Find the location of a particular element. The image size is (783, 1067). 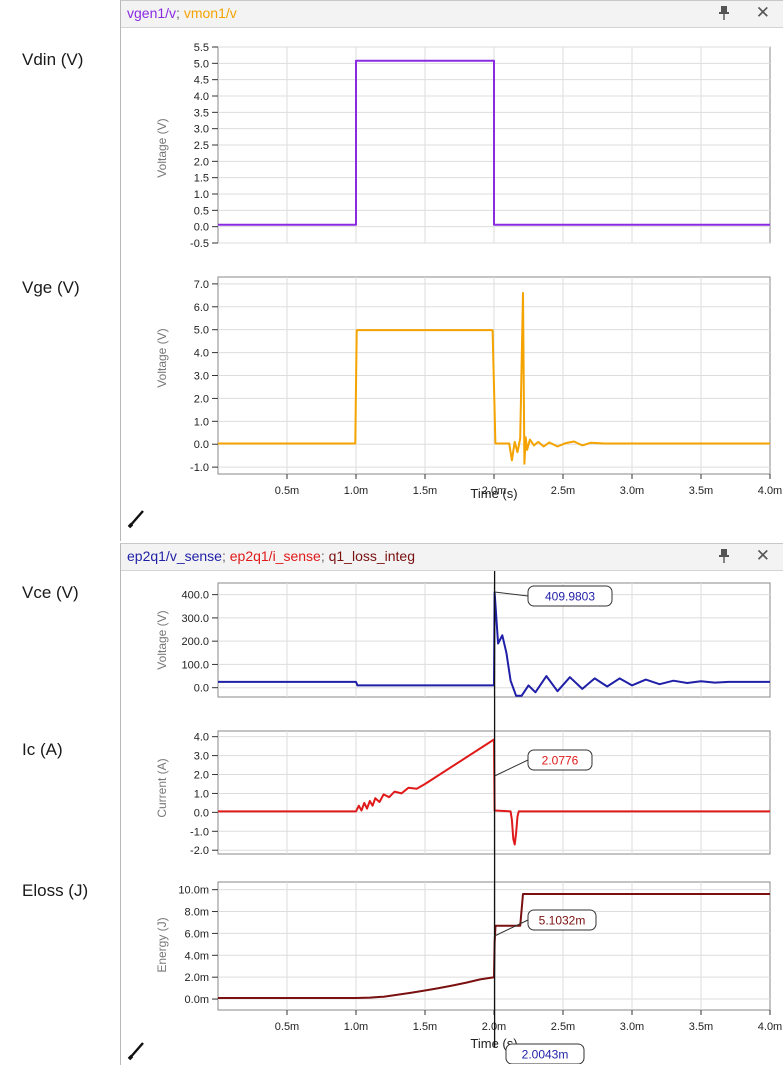

side-label-vge: Vge (V) is located at coordinates (51, 287).